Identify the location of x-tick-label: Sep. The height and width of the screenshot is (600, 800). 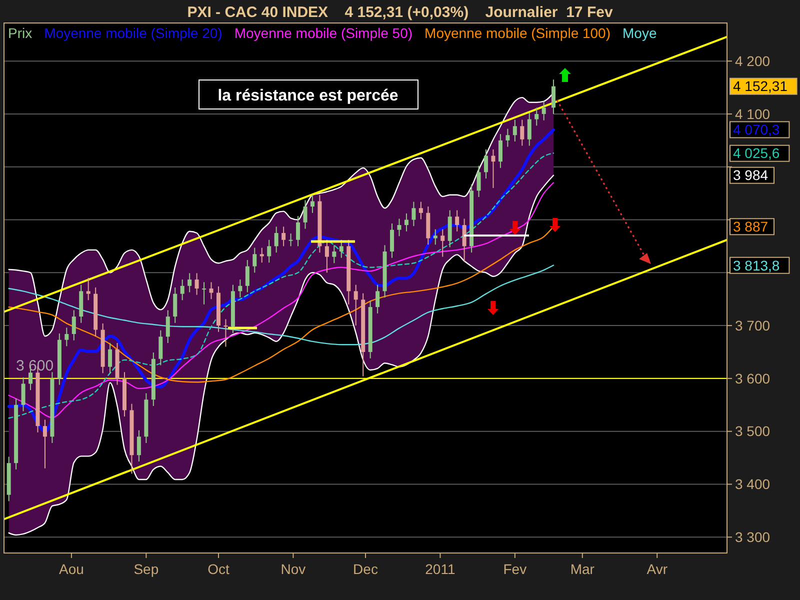
(146, 569).